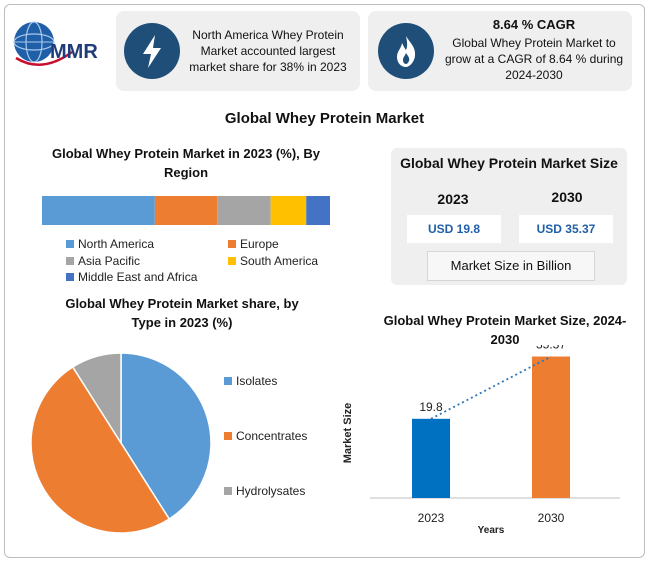 Image resolution: width=649 pixels, height=562 pixels. What do you see at coordinates (534, 24) in the screenshot?
I see `cagr-title: 8.64 % CAGR` at bounding box center [534, 24].